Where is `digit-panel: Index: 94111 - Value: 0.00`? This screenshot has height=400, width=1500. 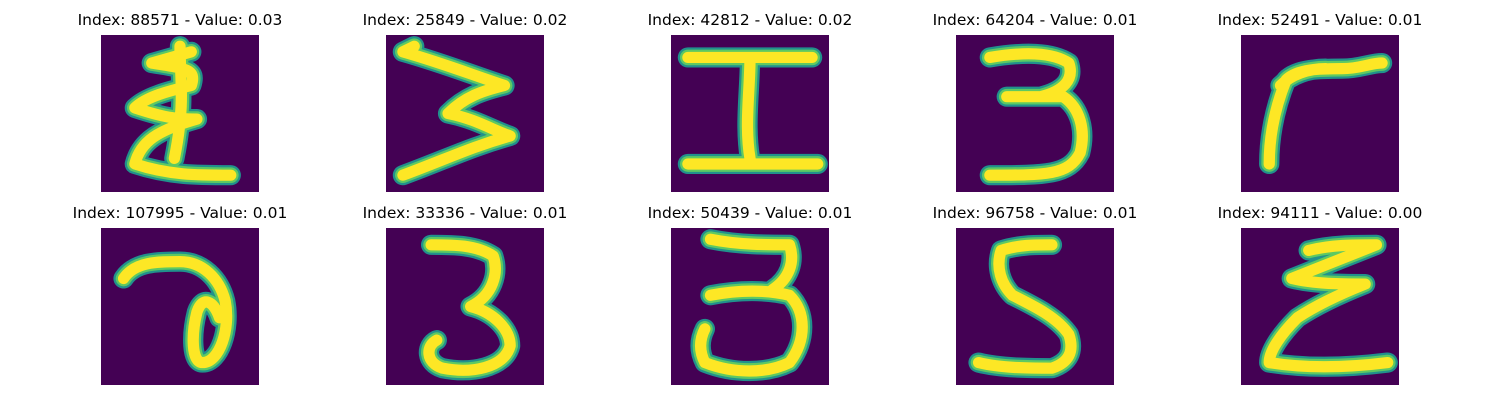
digit-panel: Index: 94111 - Value: 0.00 is located at coordinates (1320, 299).